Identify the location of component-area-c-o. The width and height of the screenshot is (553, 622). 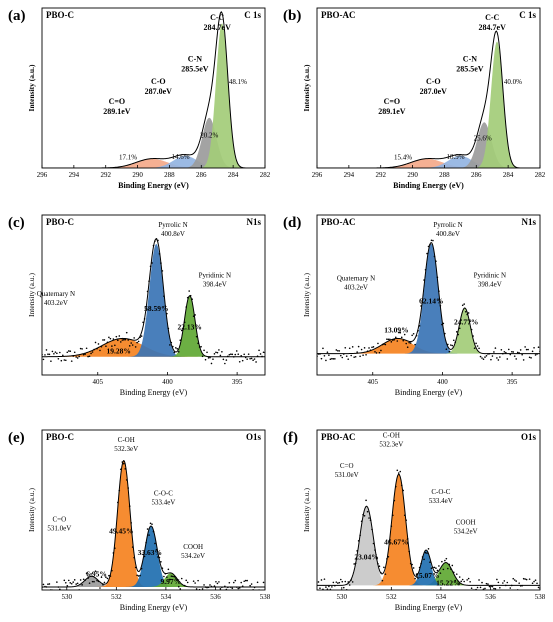
(428, 163).